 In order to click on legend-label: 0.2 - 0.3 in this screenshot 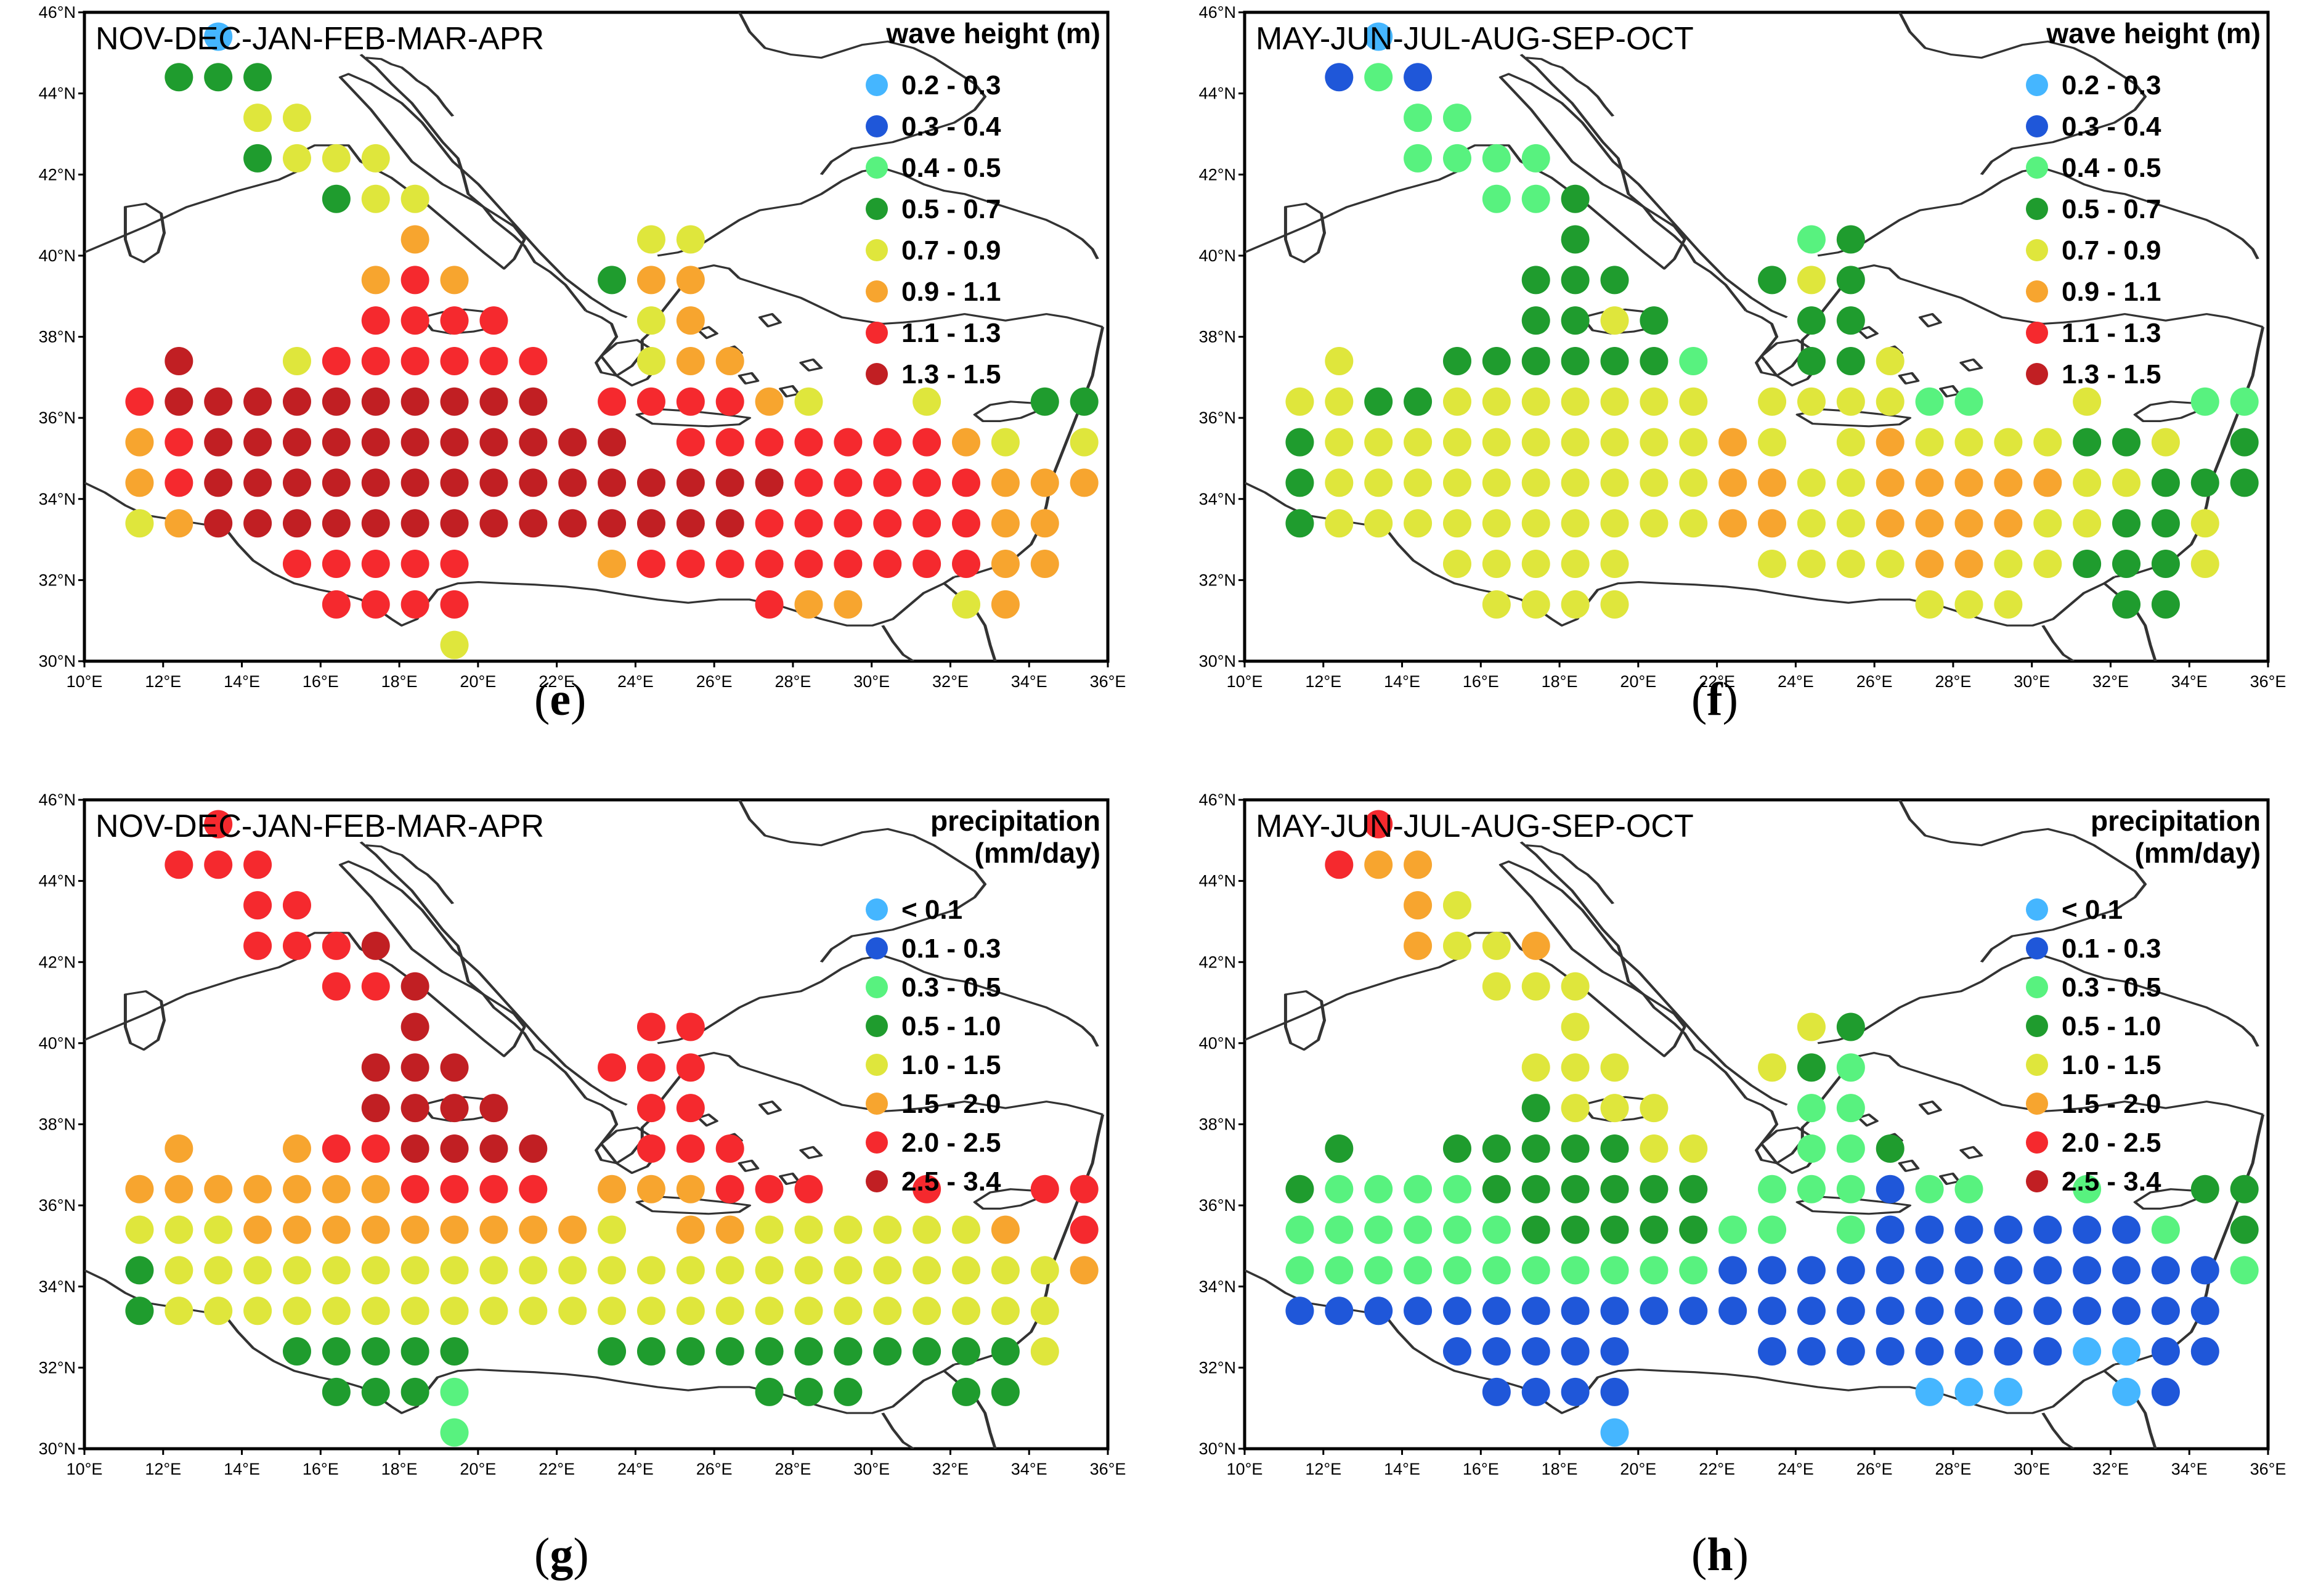, I will do `click(951, 85)`.